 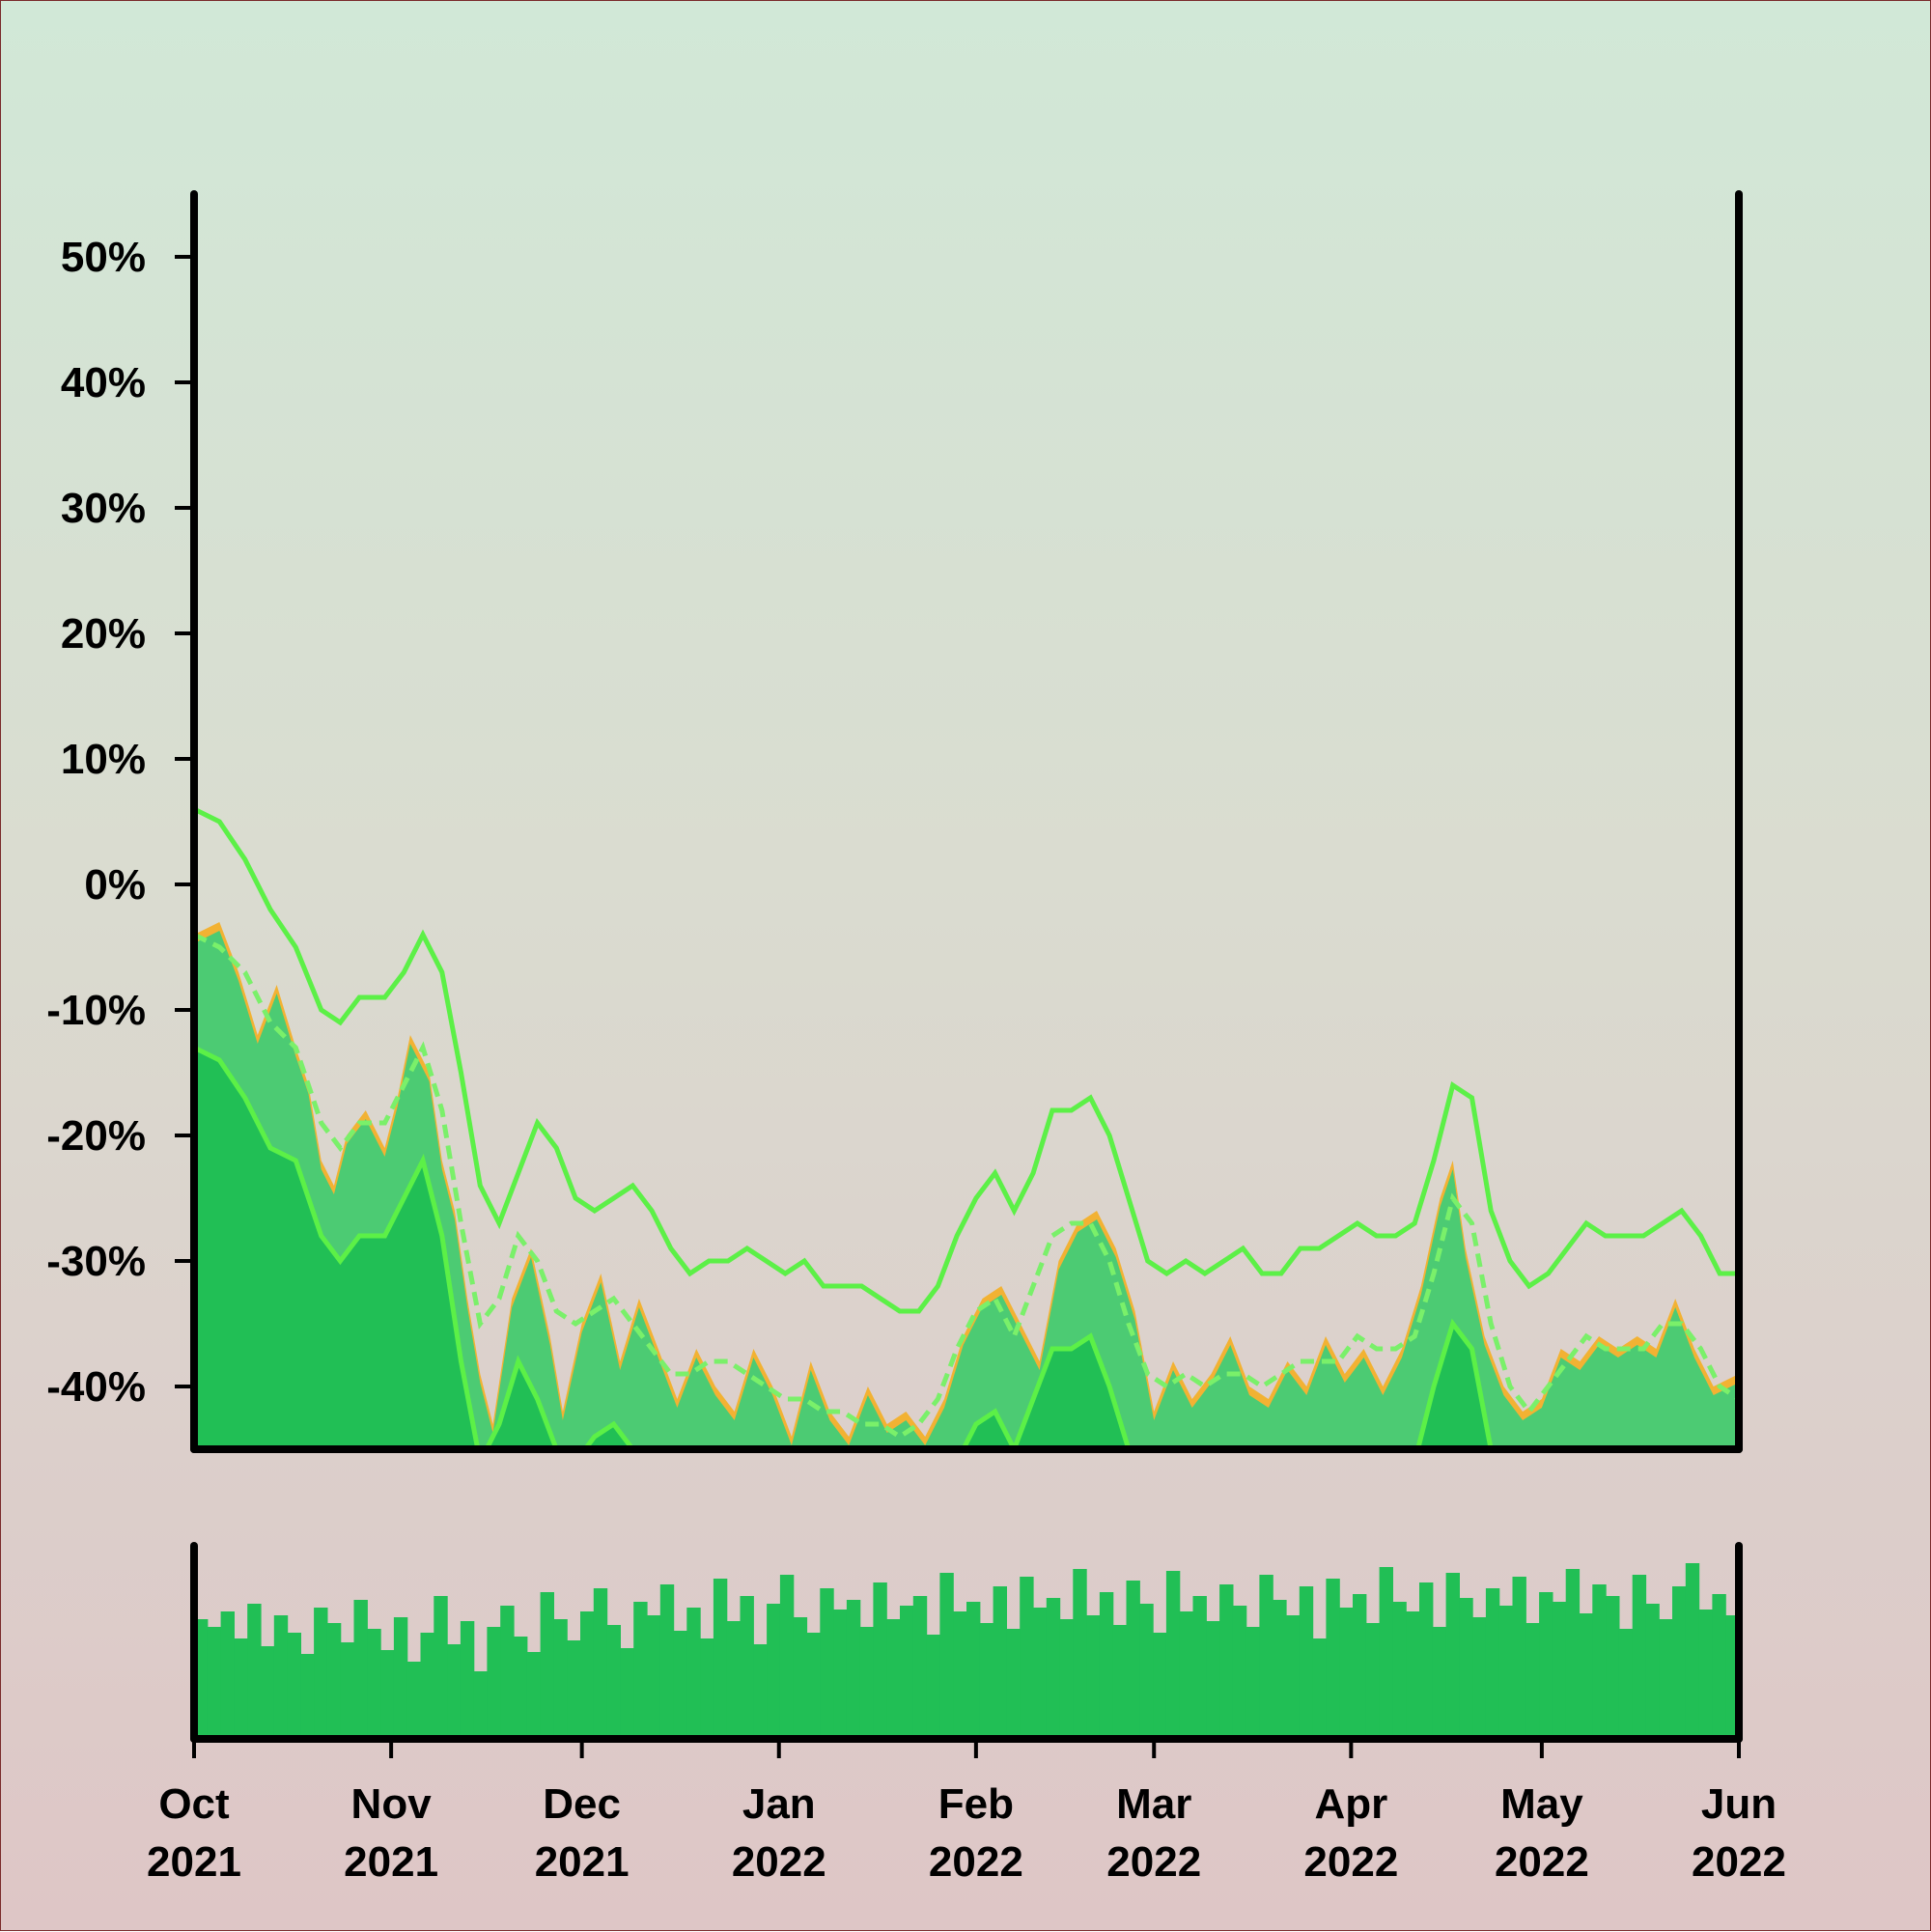 I want to click on x-tick-label-month: Dec, so click(x=582, y=1804).